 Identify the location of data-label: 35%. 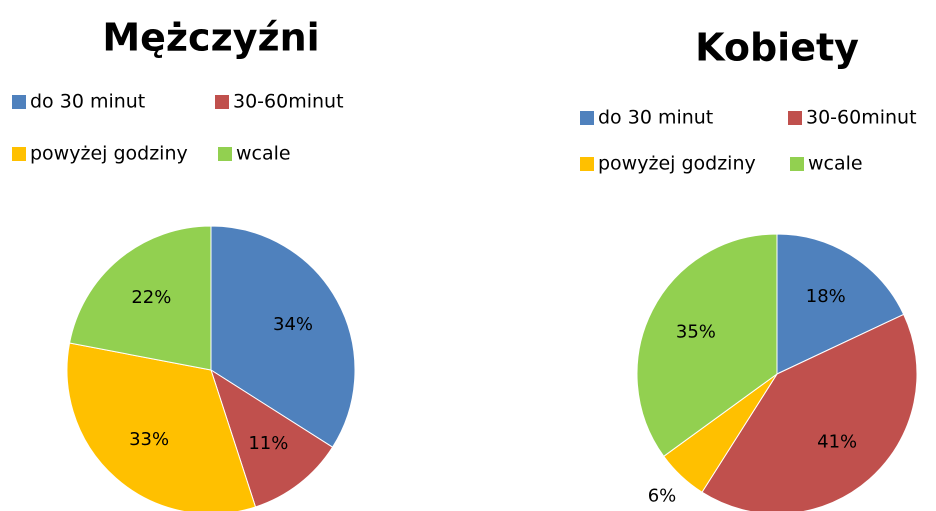
(696, 332).